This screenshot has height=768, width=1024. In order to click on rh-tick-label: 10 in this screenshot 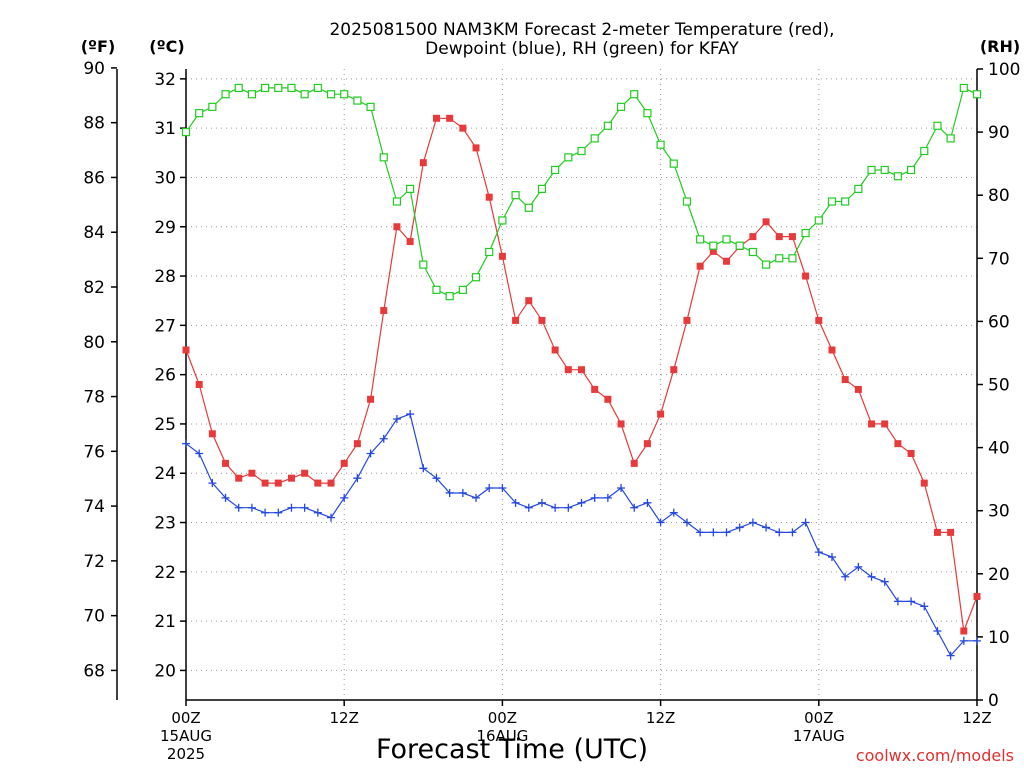, I will do `click(999, 638)`.